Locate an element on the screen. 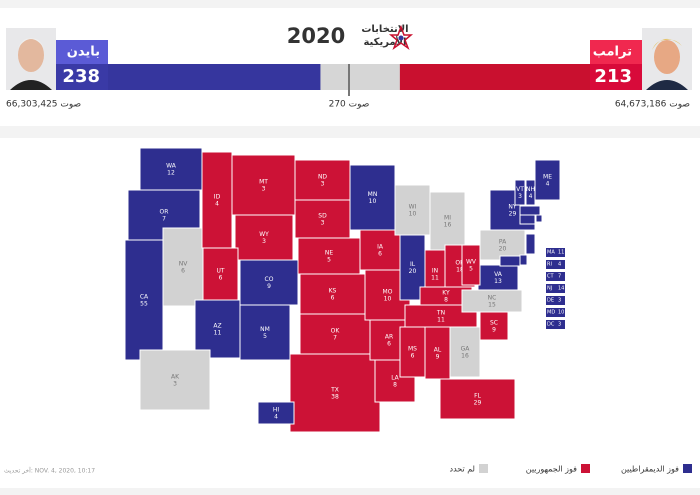 Image resolution: width=700 pixels, height=495 pixels. state-votes: 15 is located at coordinates (492, 305).